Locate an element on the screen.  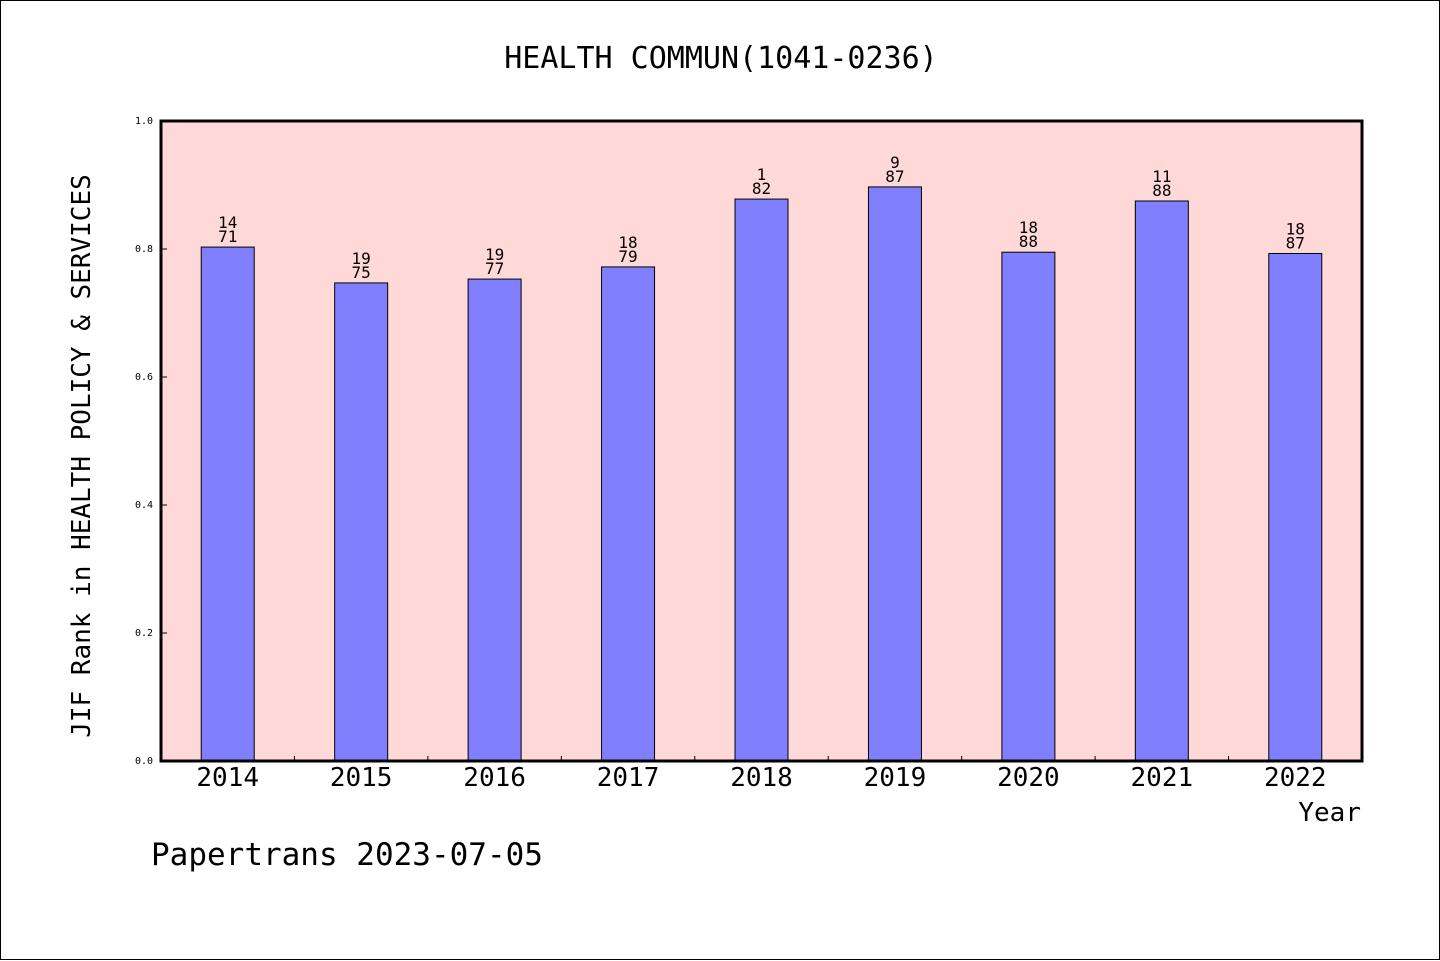
bar-rank-label-2015: 19 is located at coordinates (361, 258).